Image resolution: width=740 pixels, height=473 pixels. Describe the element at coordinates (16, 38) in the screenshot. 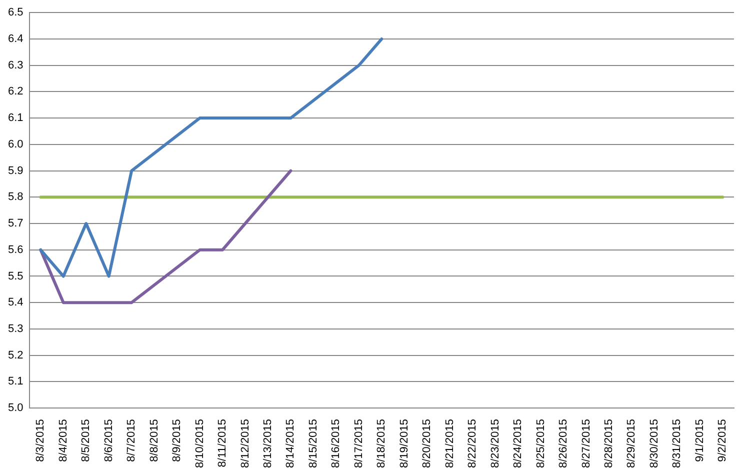

I see `y-tick-label: 6.4` at that location.